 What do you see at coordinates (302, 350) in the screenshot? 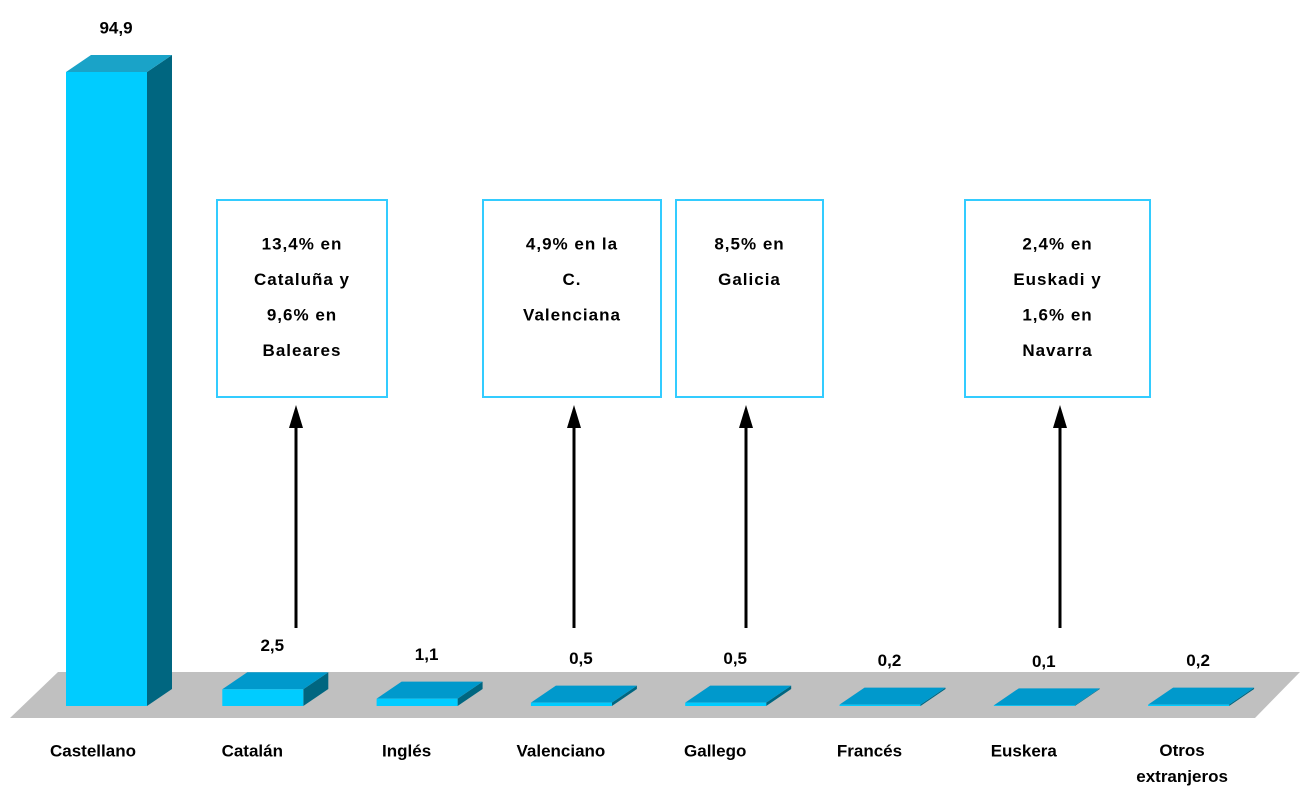
I see `annotation-text: Baleares` at bounding box center [302, 350].